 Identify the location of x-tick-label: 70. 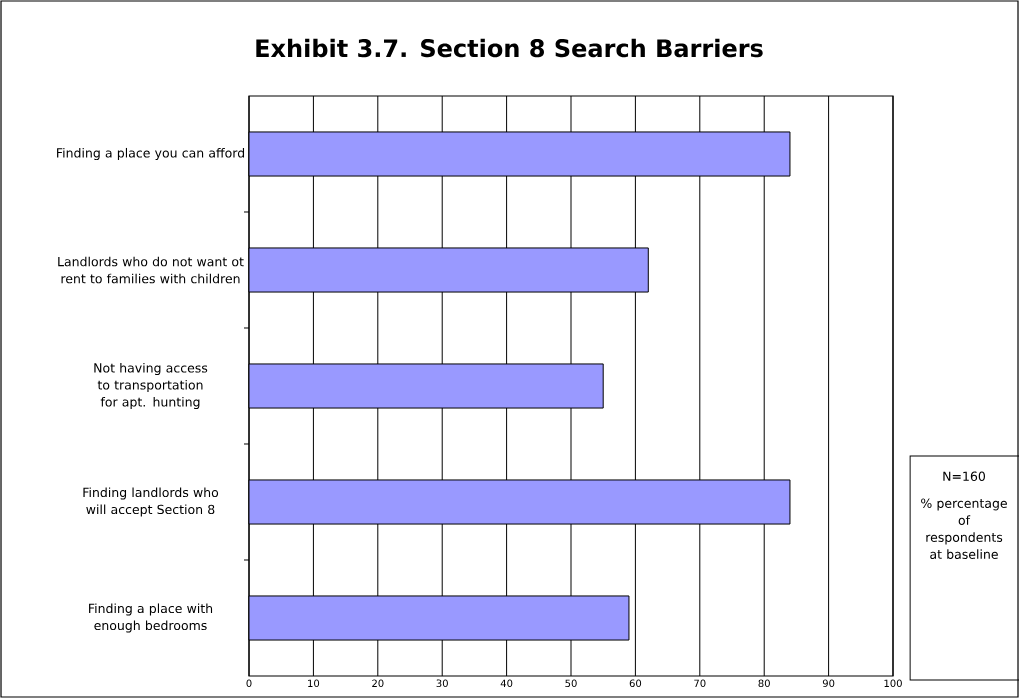
(700, 683).